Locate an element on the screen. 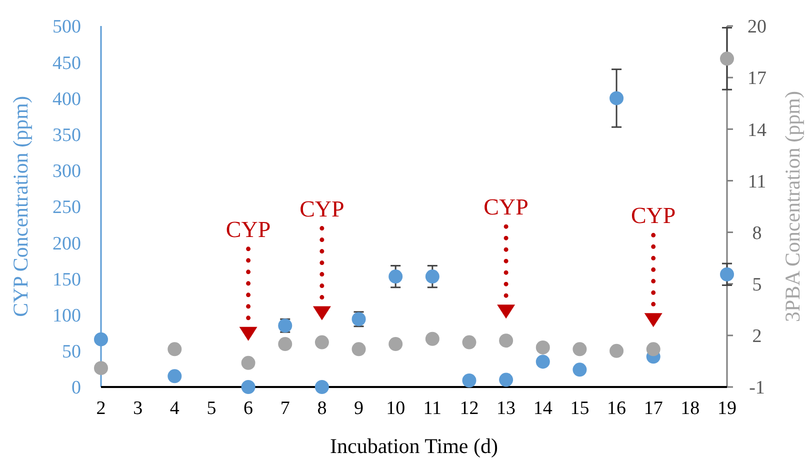 This screenshot has height=466, width=810. x-tick-label: 13 is located at coordinates (506, 408).